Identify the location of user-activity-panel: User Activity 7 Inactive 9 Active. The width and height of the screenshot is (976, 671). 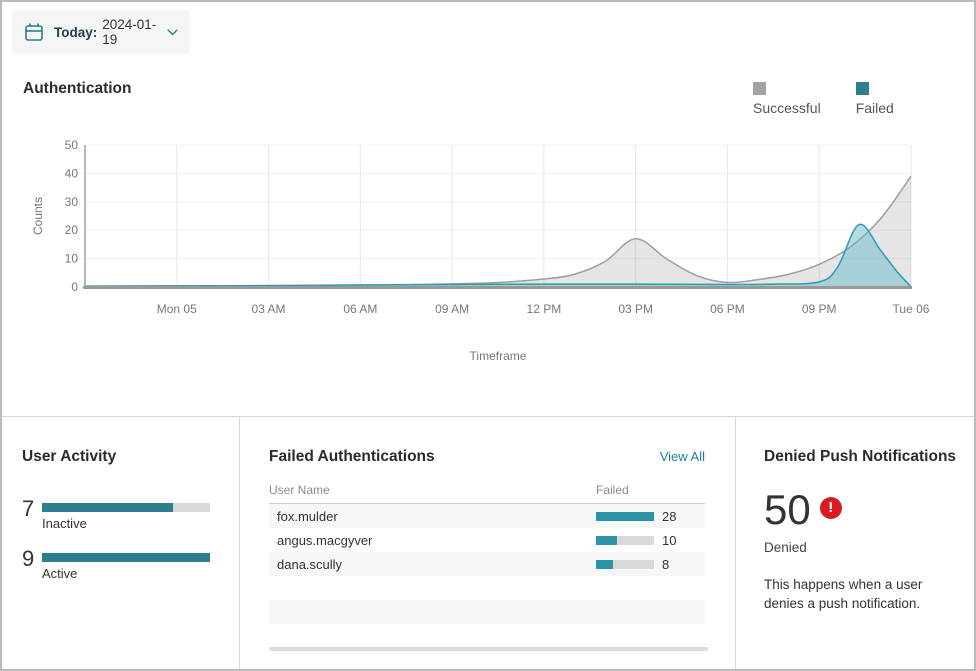
(118, 514).